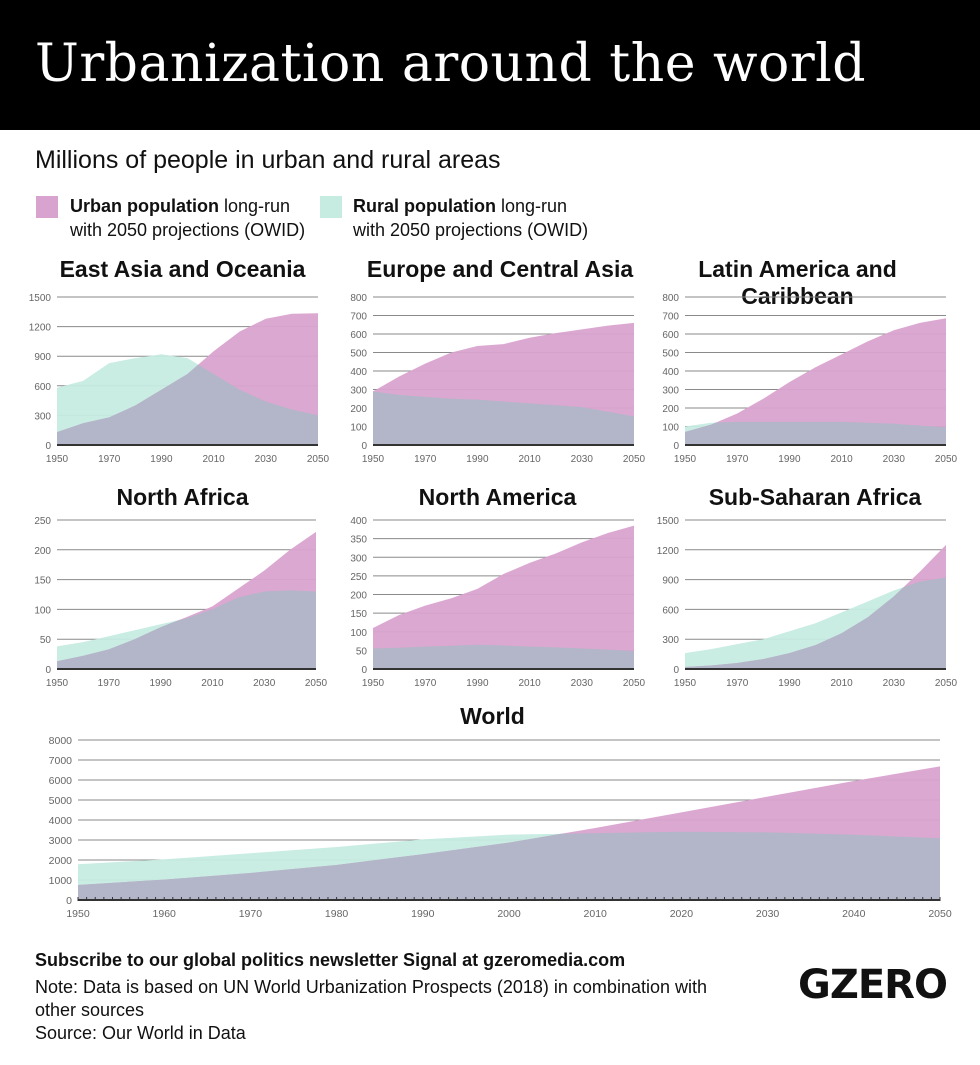 The image size is (980, 1065). Describe the element at coordinates (61, 861) in the screenshot. I see `y-tick-label: 2000` at that location.